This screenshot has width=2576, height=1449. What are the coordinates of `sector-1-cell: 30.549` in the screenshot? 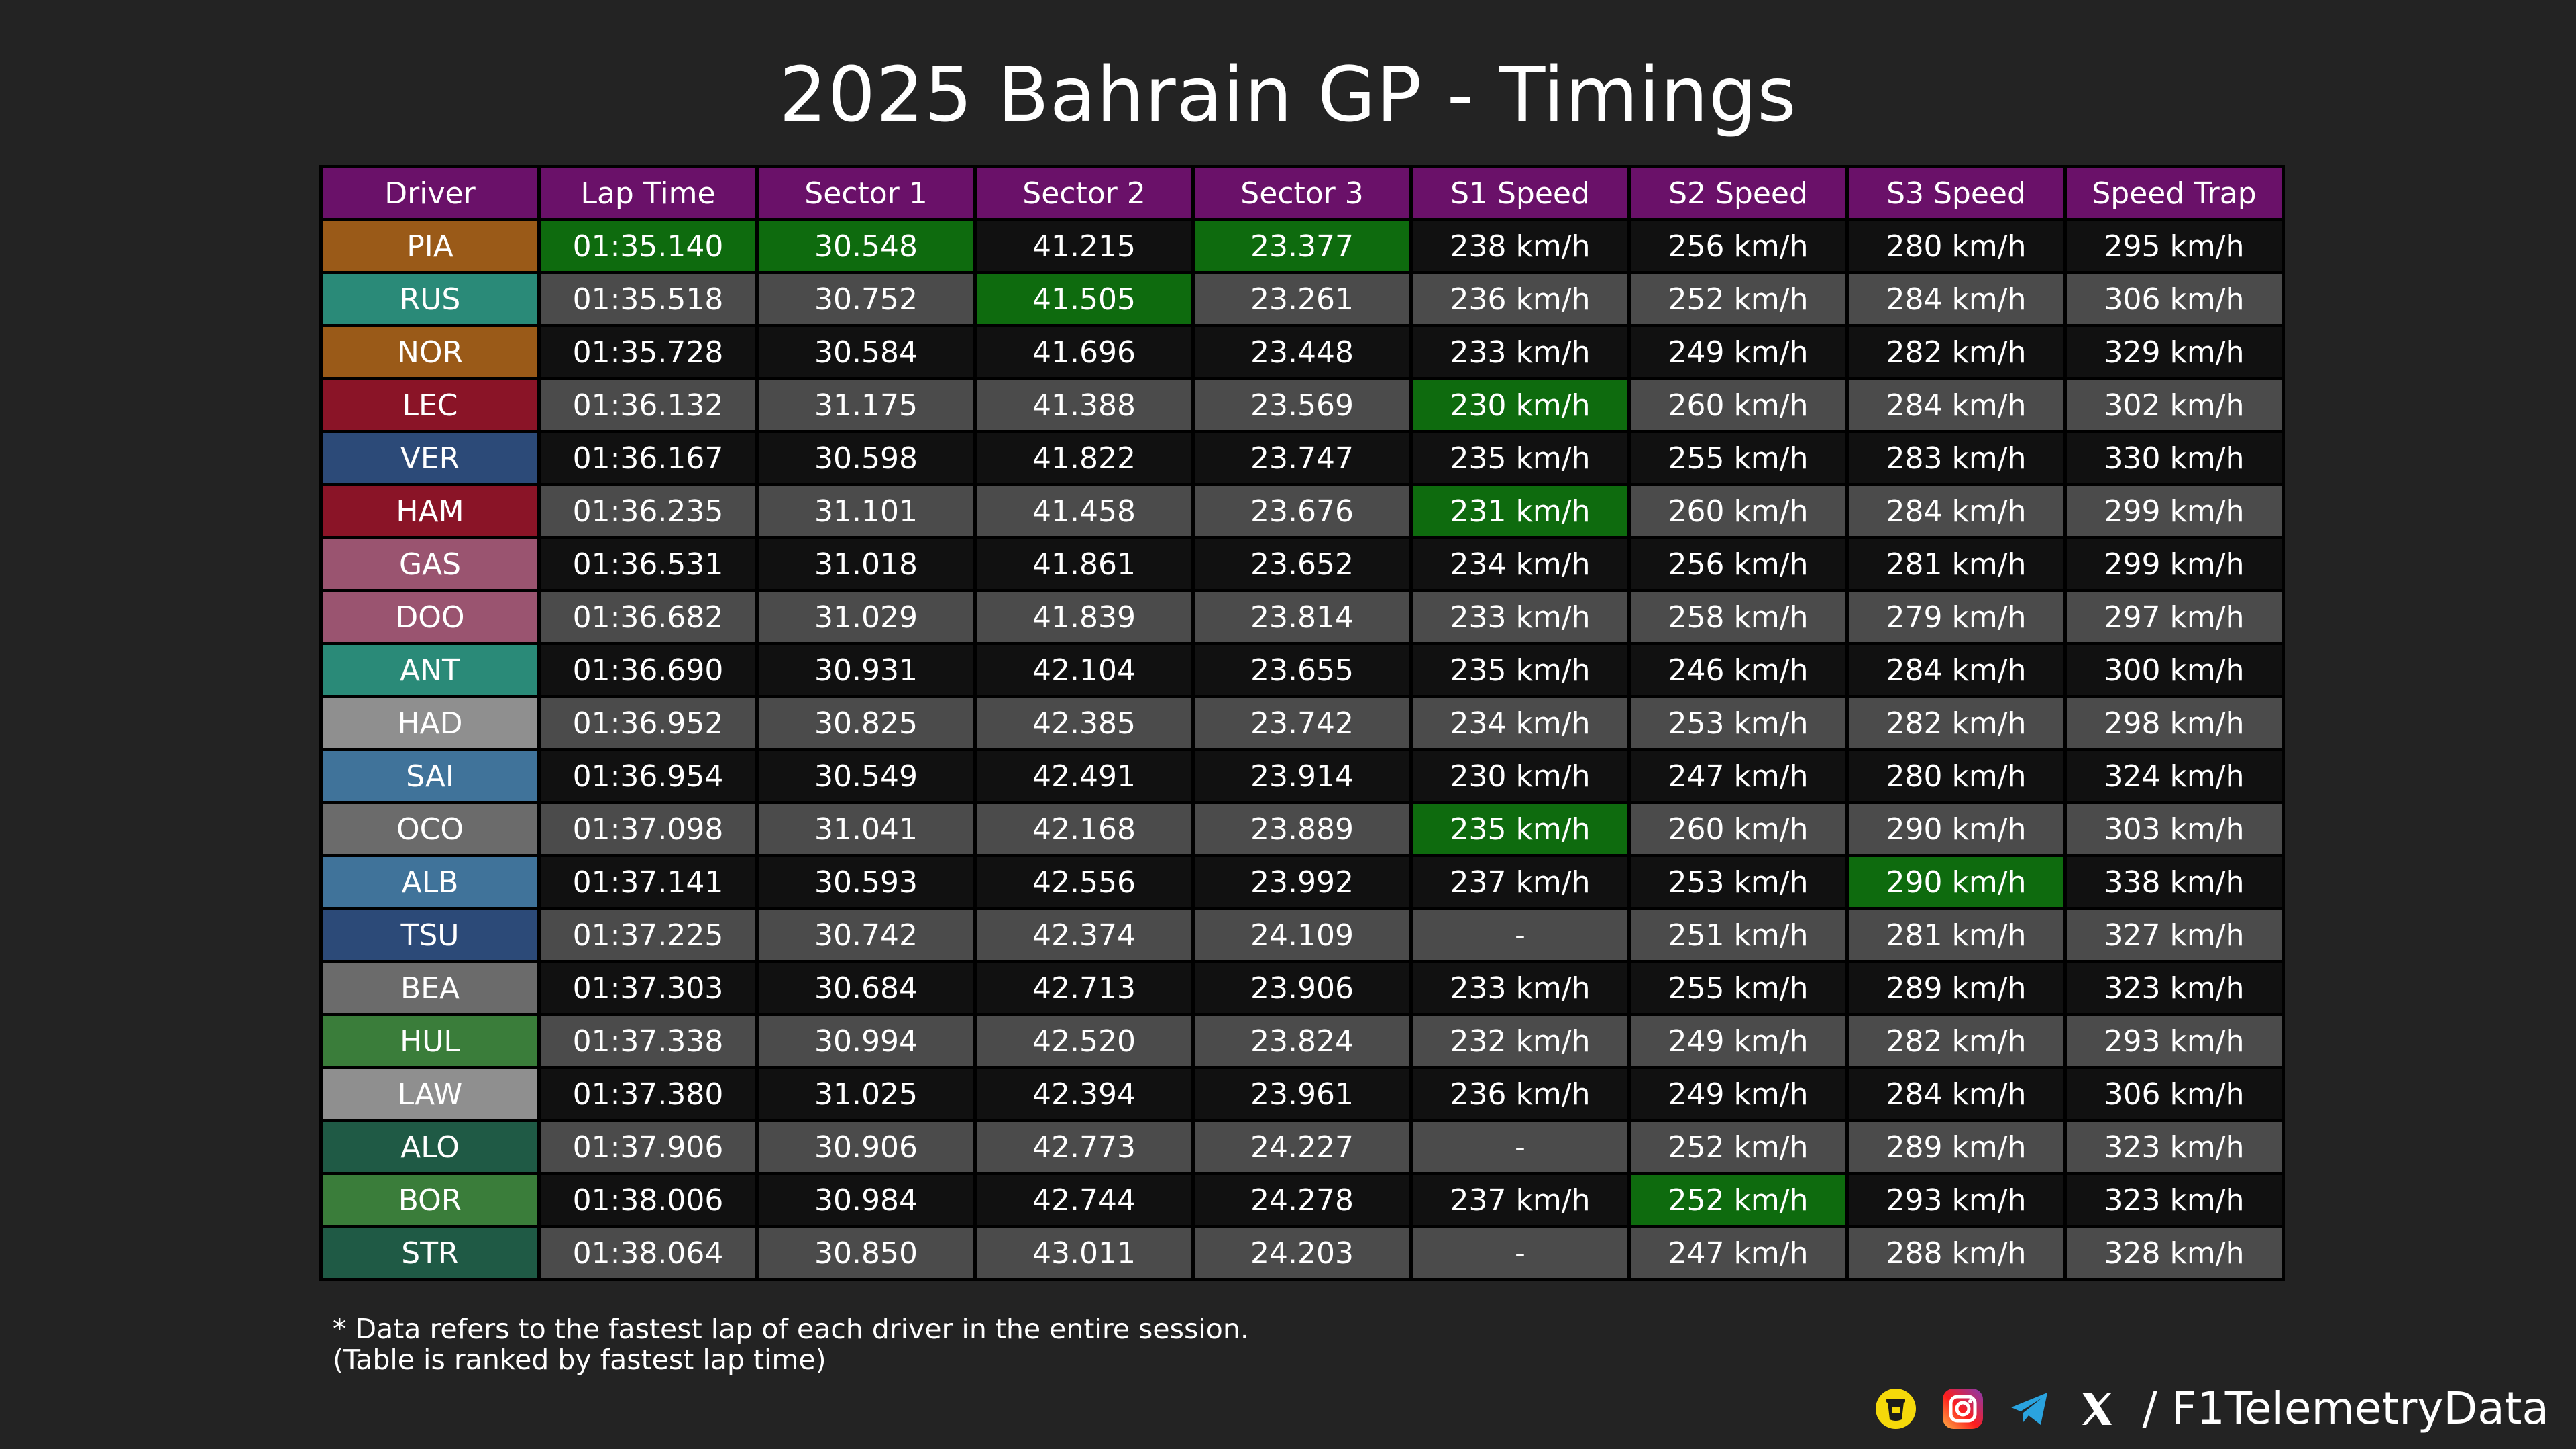 It's located at (866, 776).